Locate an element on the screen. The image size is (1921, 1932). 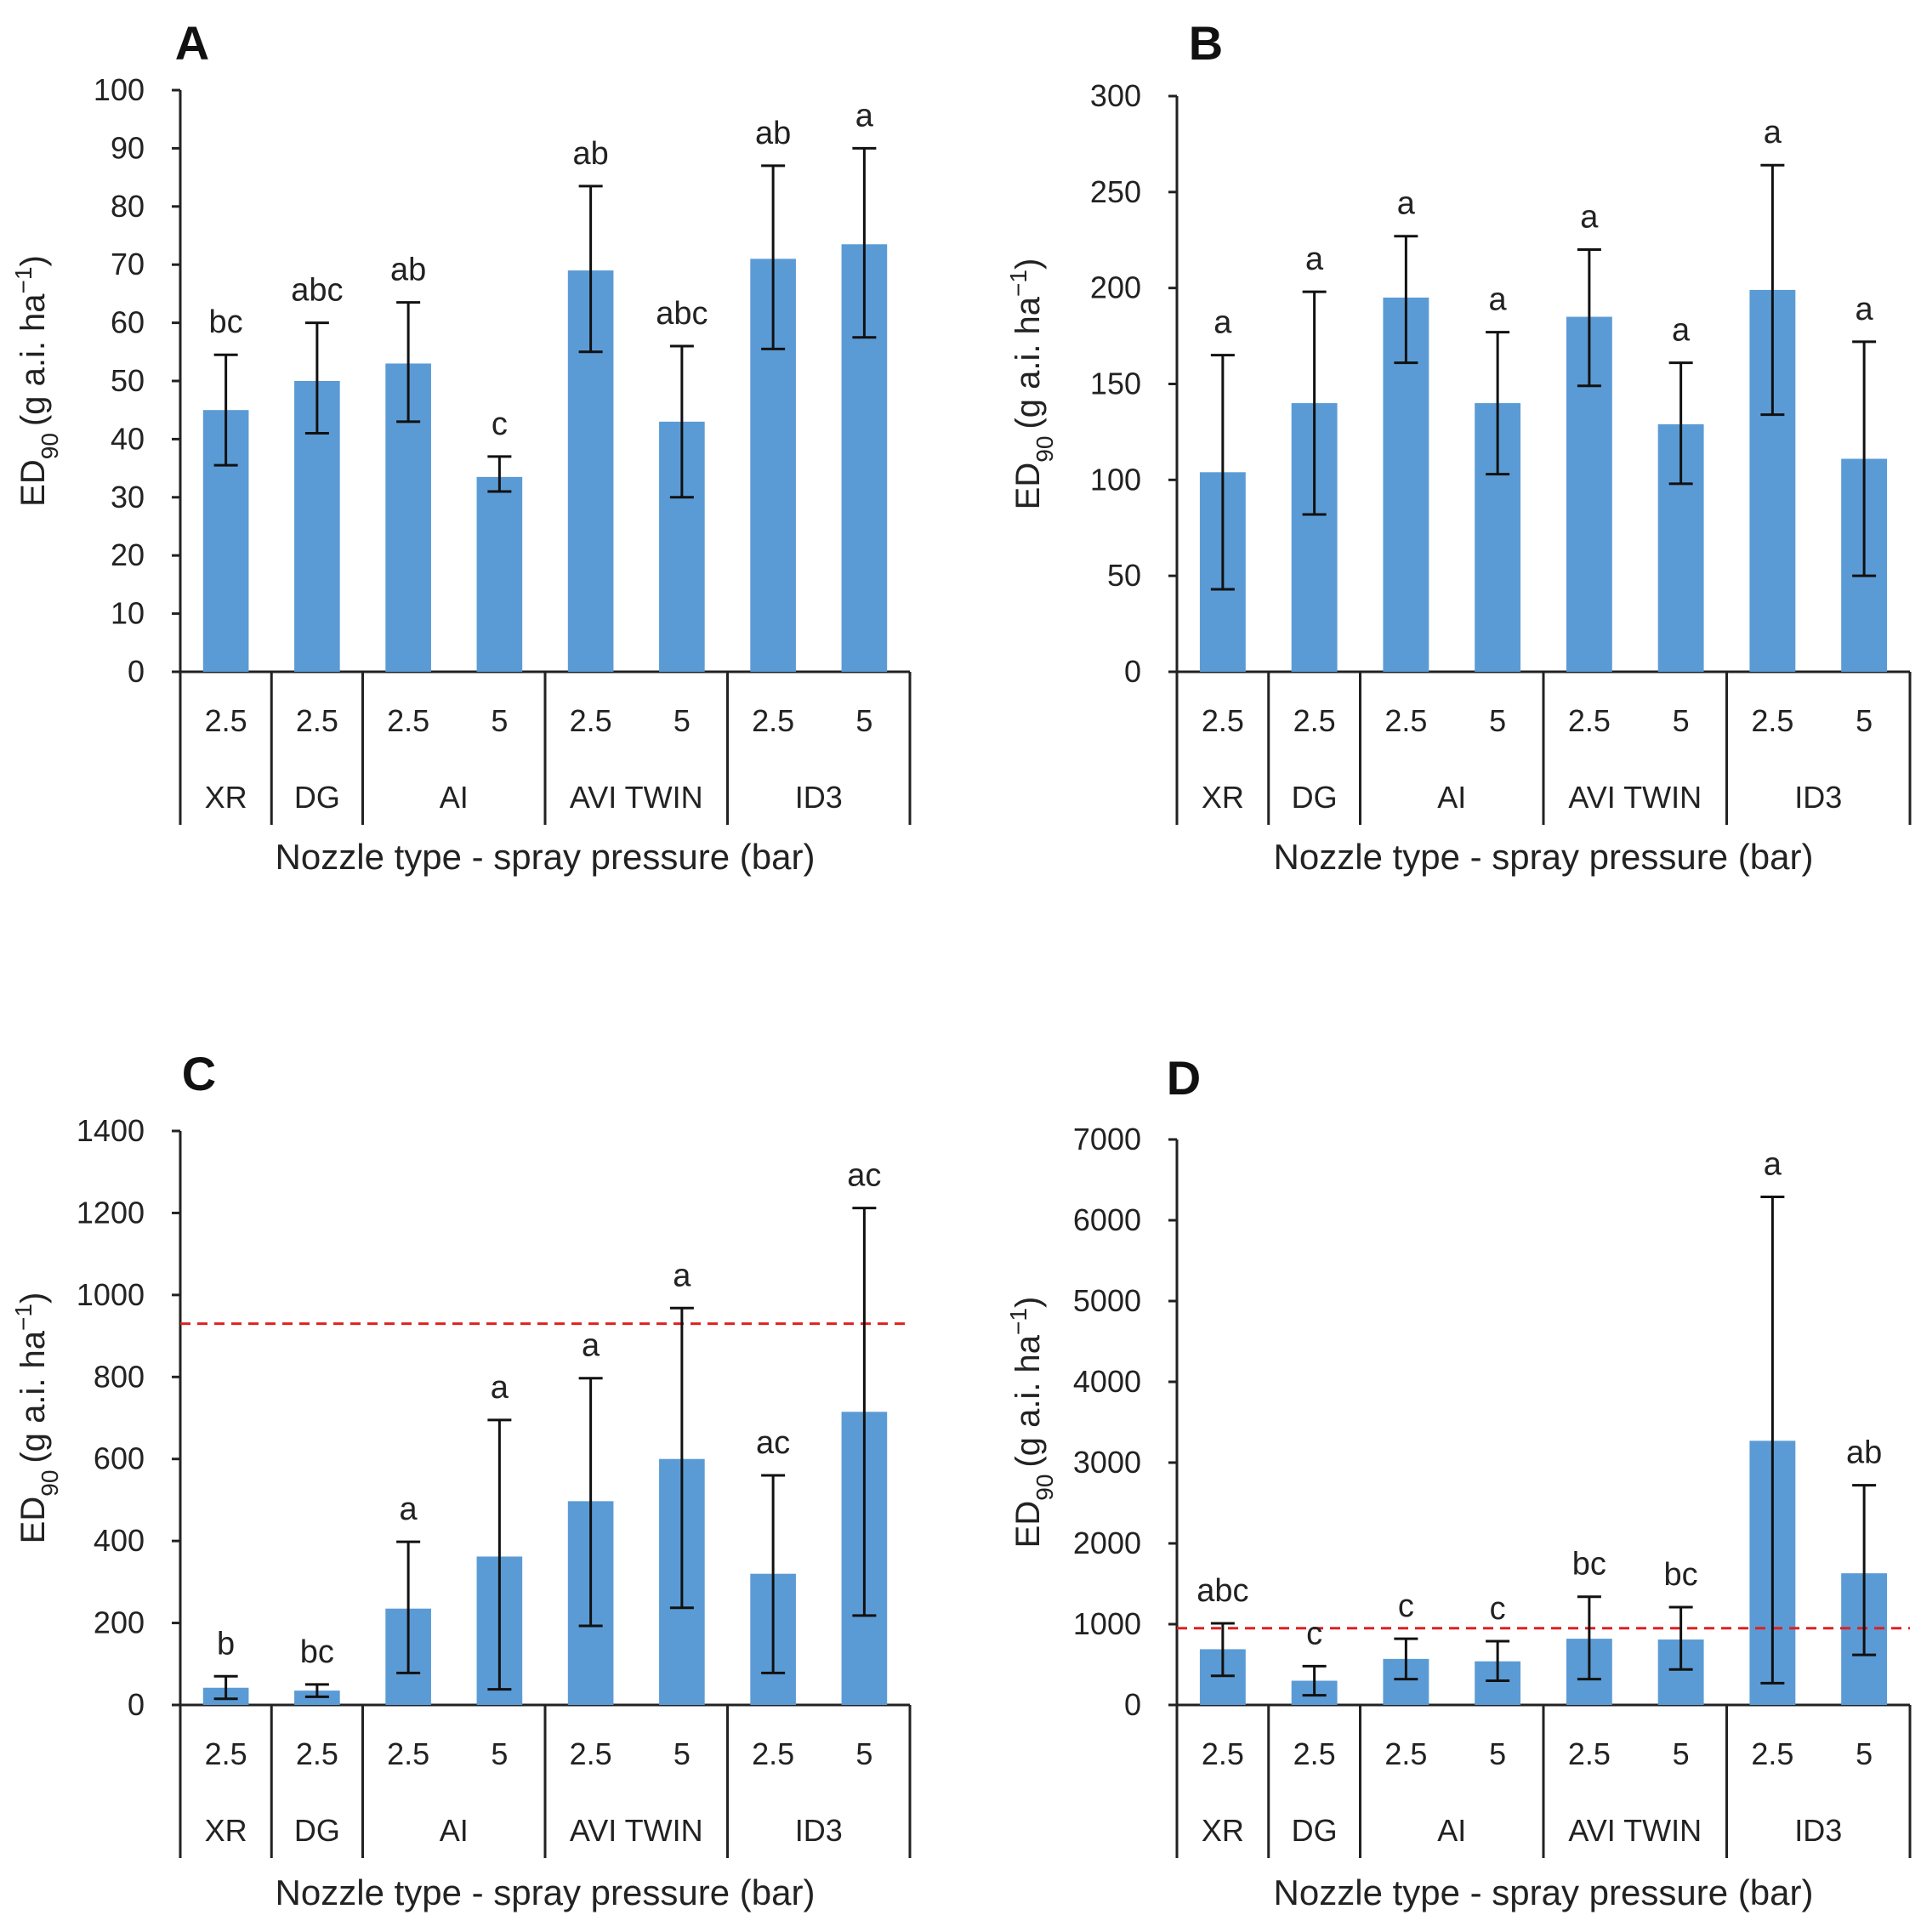
y-tick-label: 50 is located at coordinates (1124, 575).